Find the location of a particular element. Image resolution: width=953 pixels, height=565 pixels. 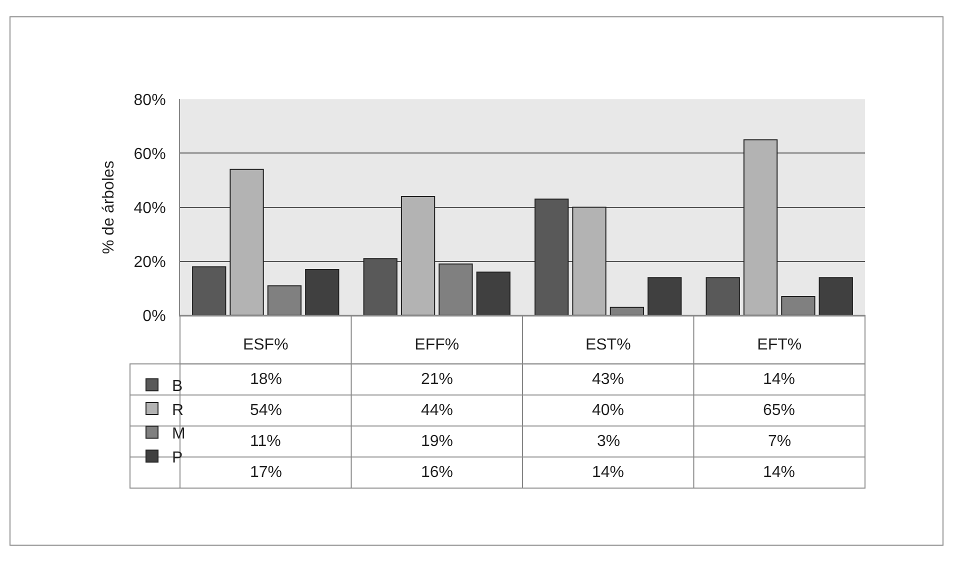

y-tick-label: 60% is located at coordinates (150, 154).